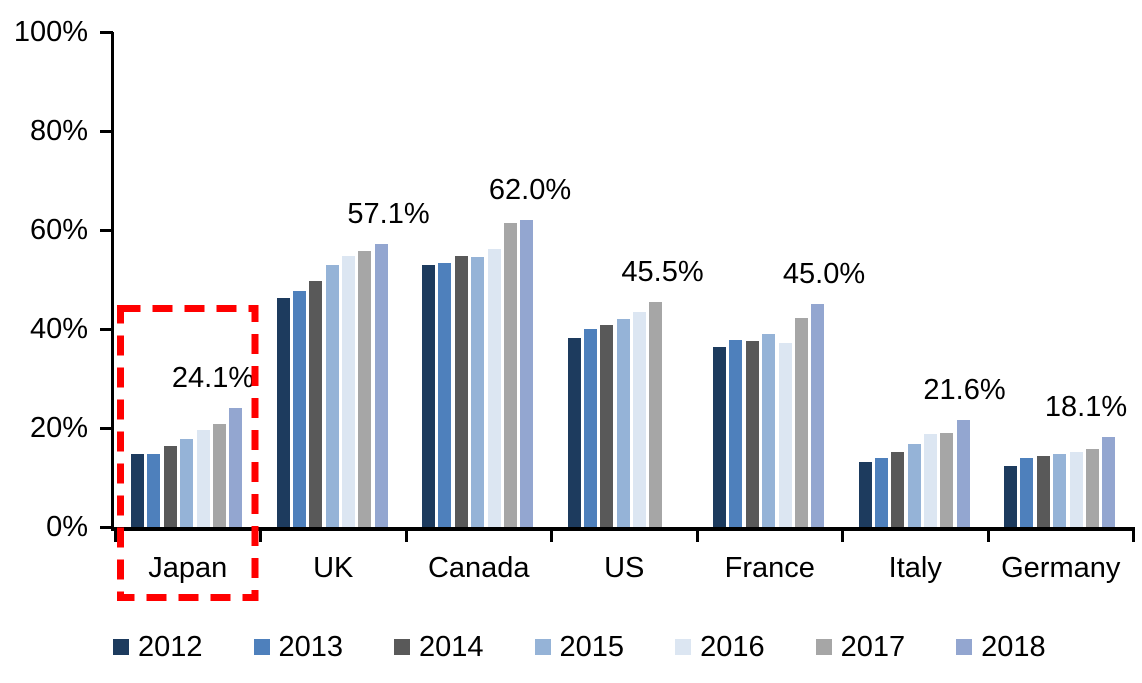 This screenshot has width=1142, height=683. What do you see at coordinates (67, 527) in the screenshot?
I see `y-axis-tick-label: 0%` at bounding box center [67, 527].